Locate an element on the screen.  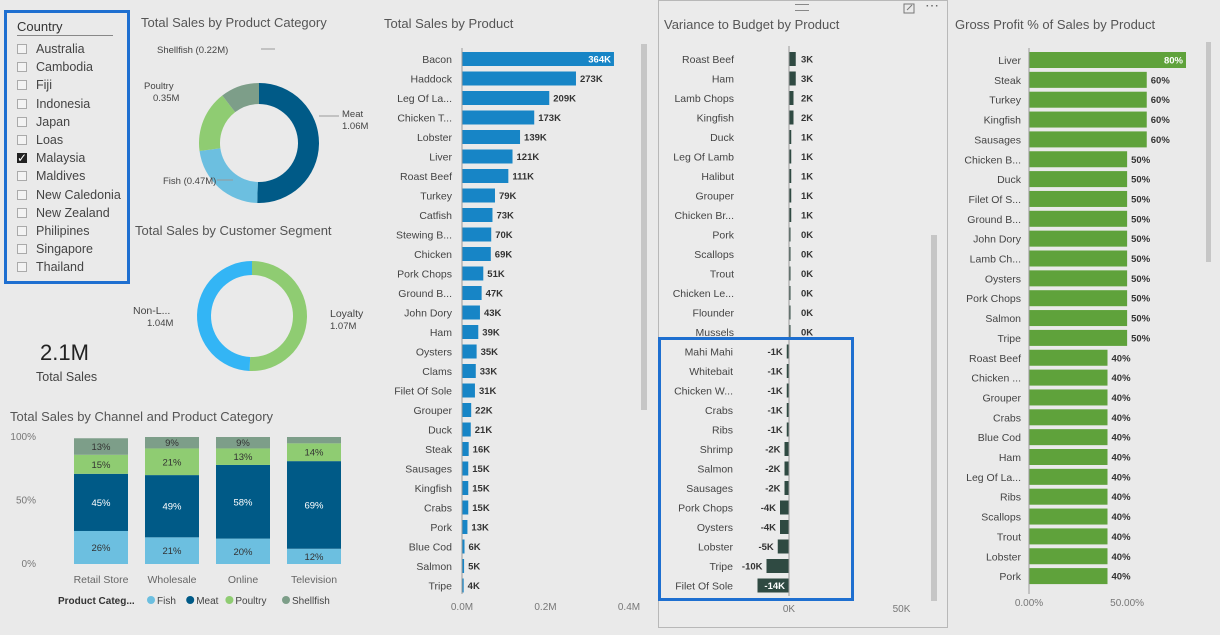
slicer-item-japan: Japan is located at coordinates (43, 122).